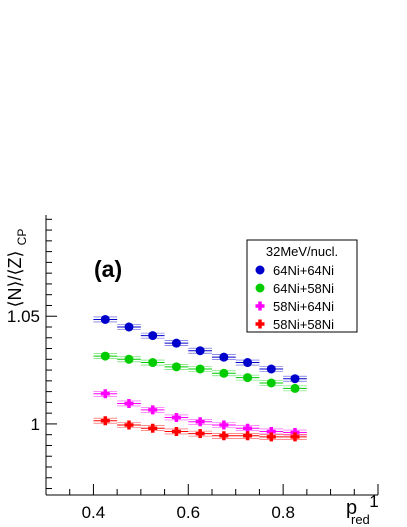 This screenshot has width=407, height=527. Describe the element at coordinates (35, 424) in the screenshot. I see `y-tick-label: 1` at that location.